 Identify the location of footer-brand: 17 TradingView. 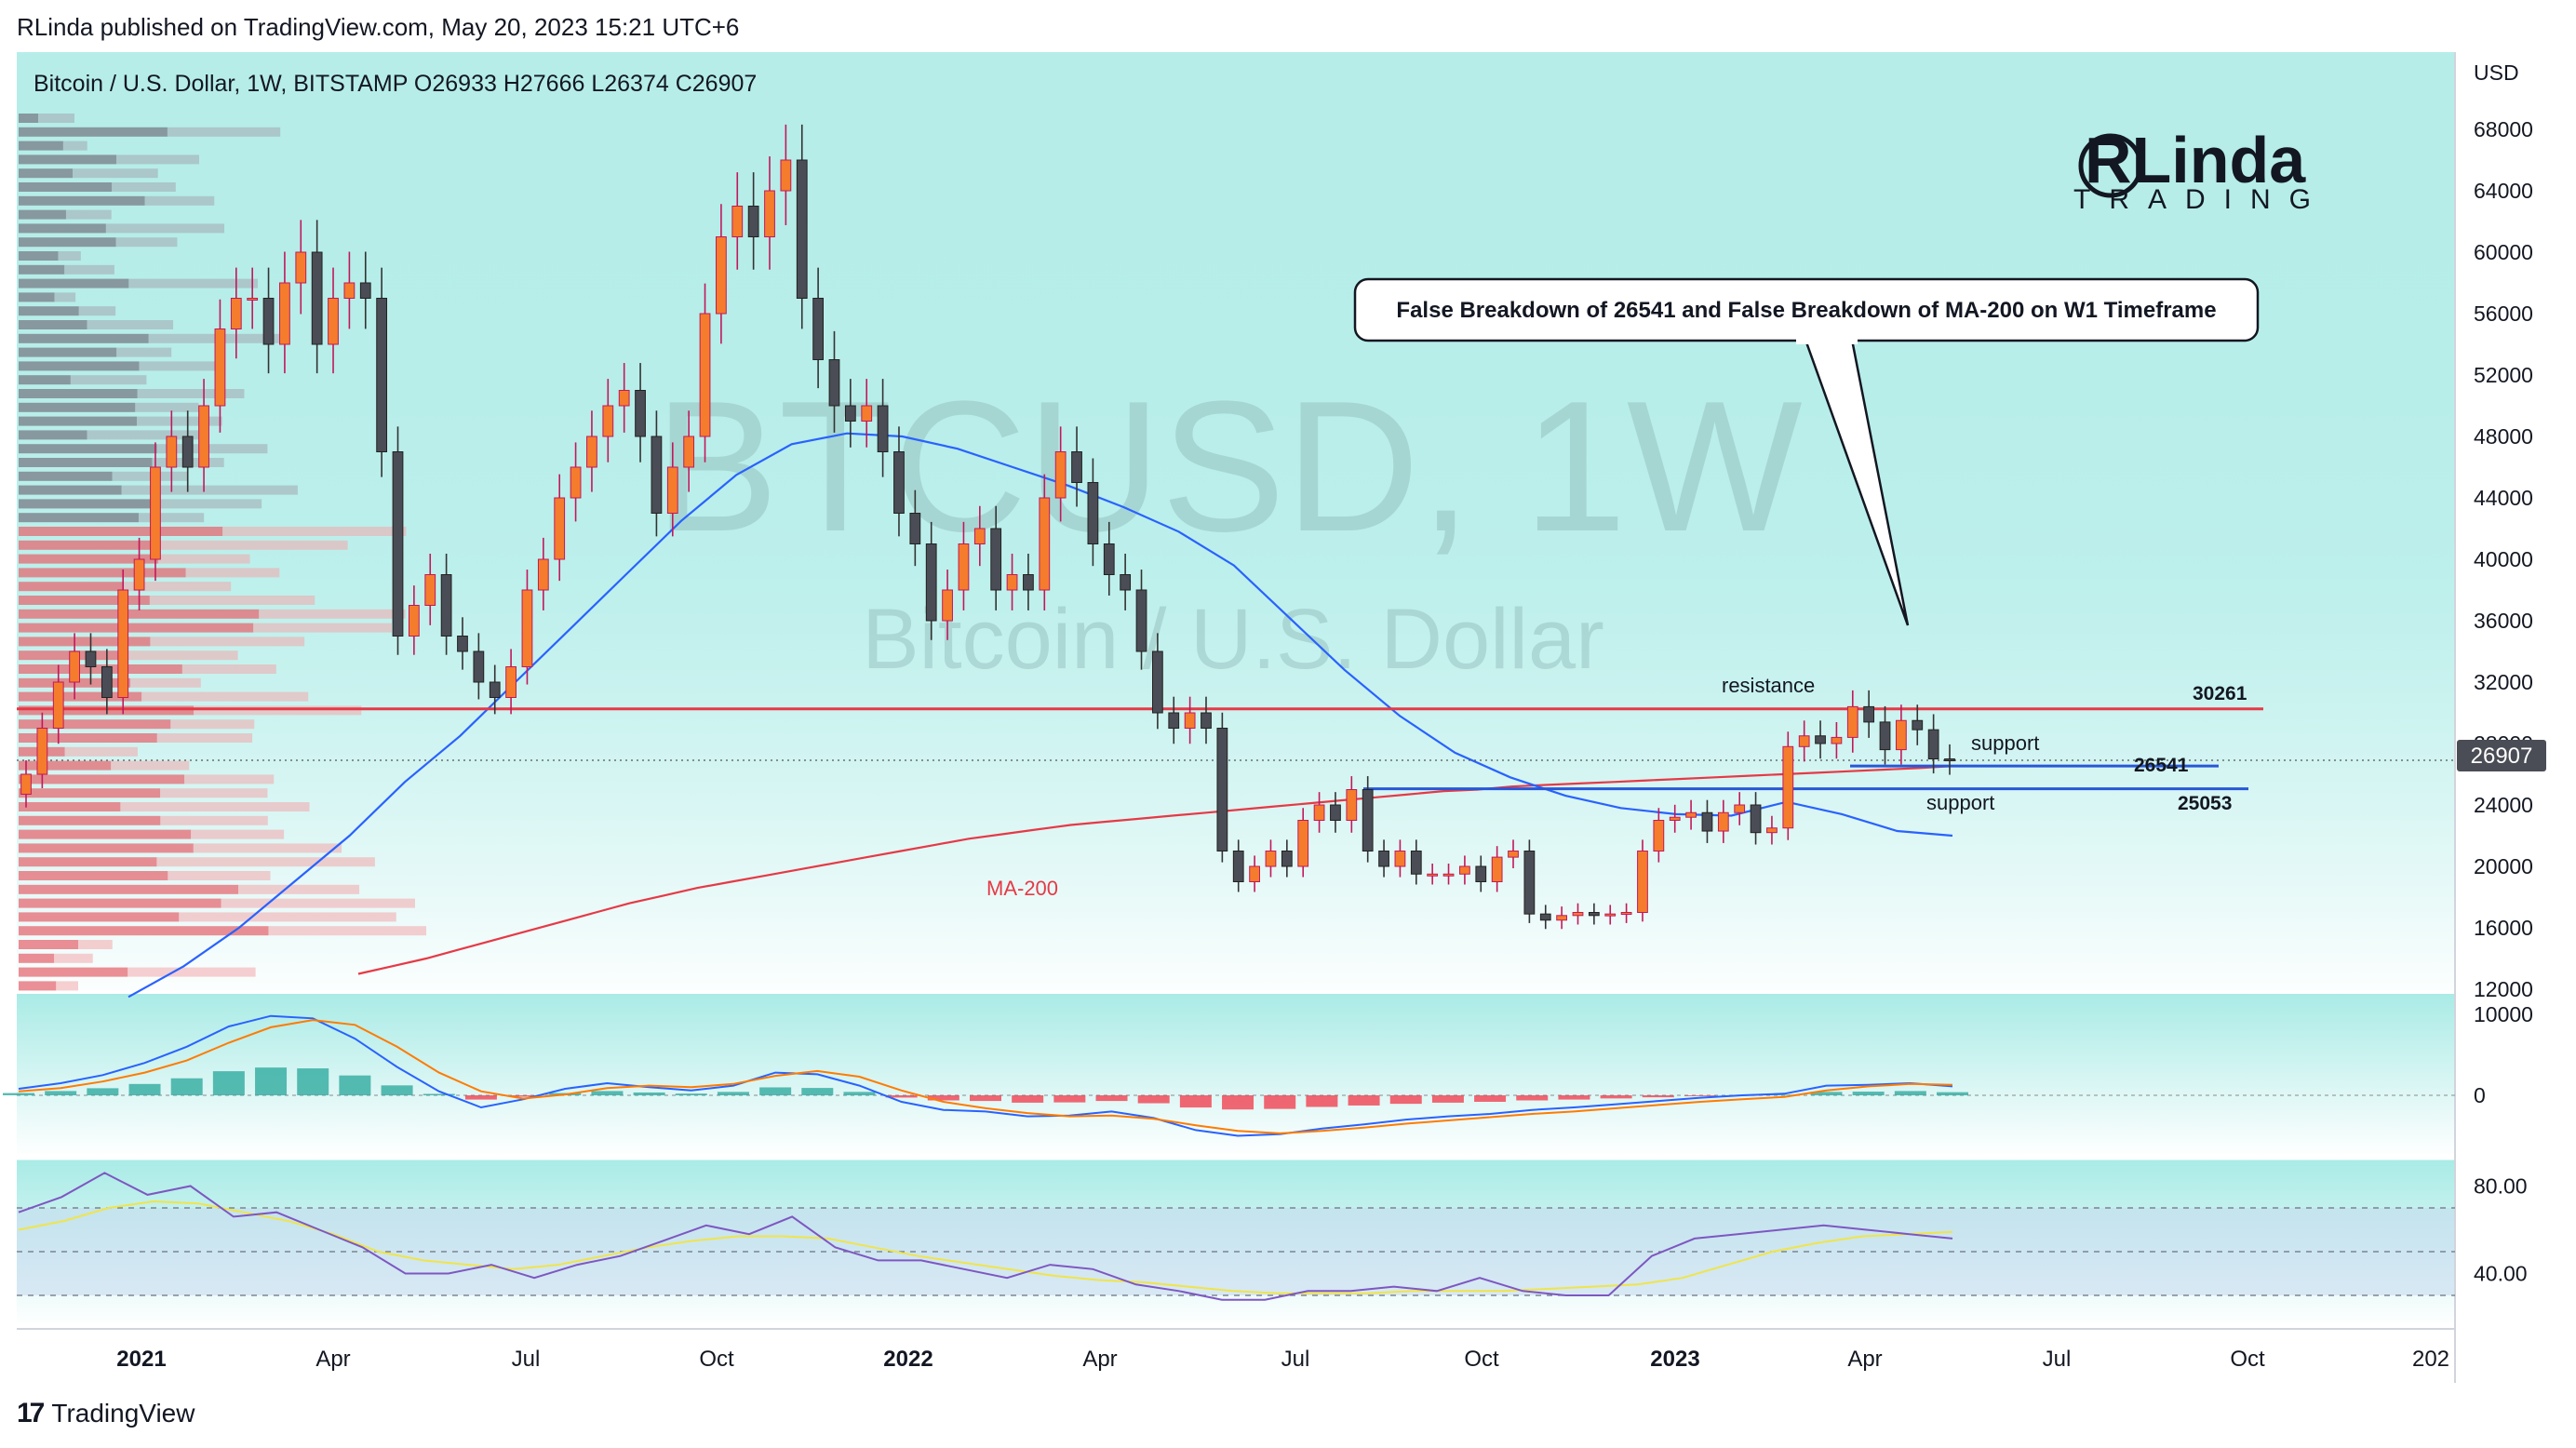
(106, 1413).